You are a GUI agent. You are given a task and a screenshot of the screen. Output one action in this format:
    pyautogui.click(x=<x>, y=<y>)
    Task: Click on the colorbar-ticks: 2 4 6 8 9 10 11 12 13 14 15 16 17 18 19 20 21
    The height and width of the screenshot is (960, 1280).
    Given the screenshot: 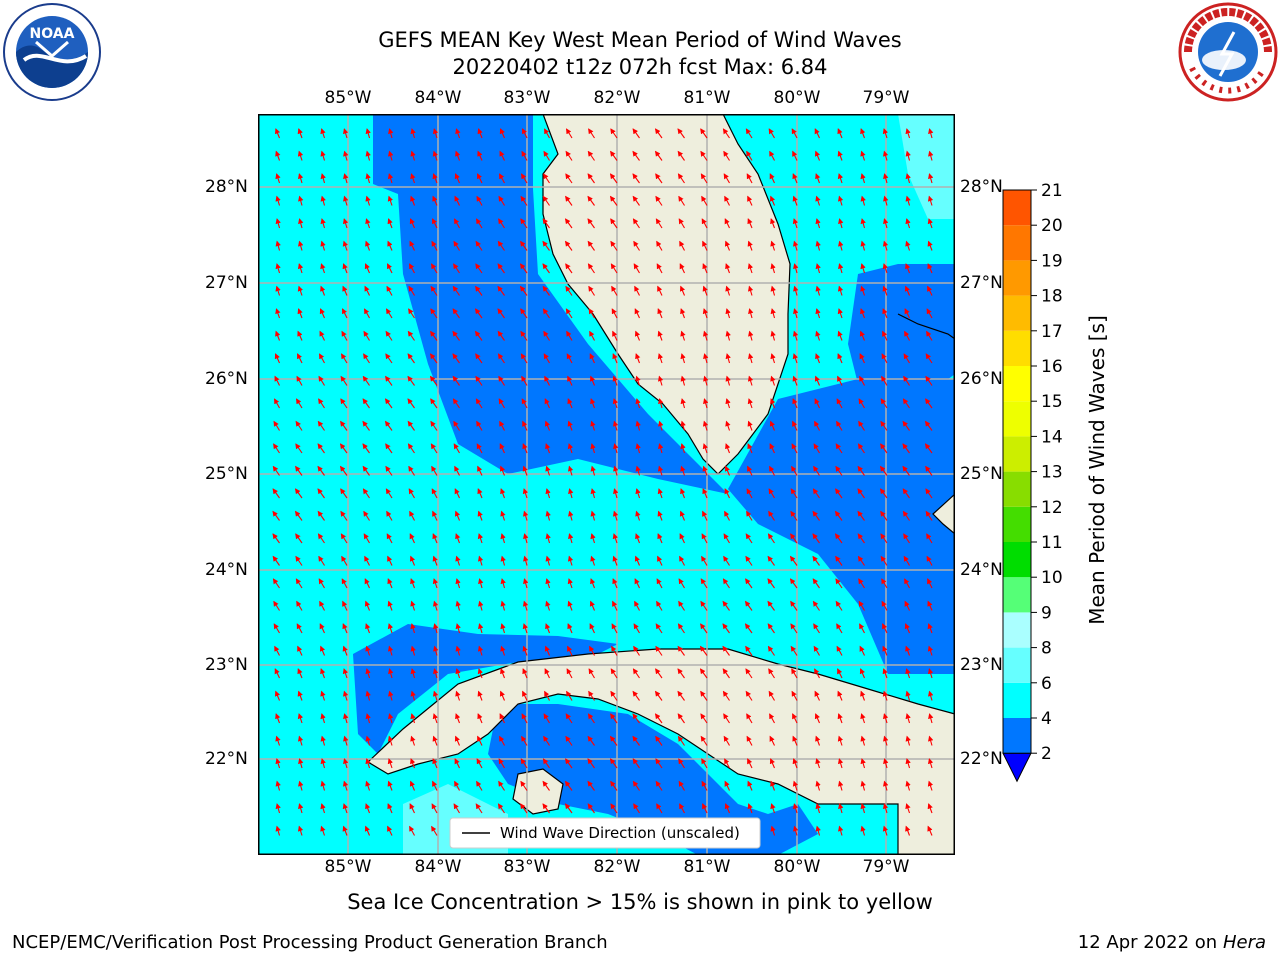 What is the action you would take?
    pyautogui.click(x=1047, y=472)
    